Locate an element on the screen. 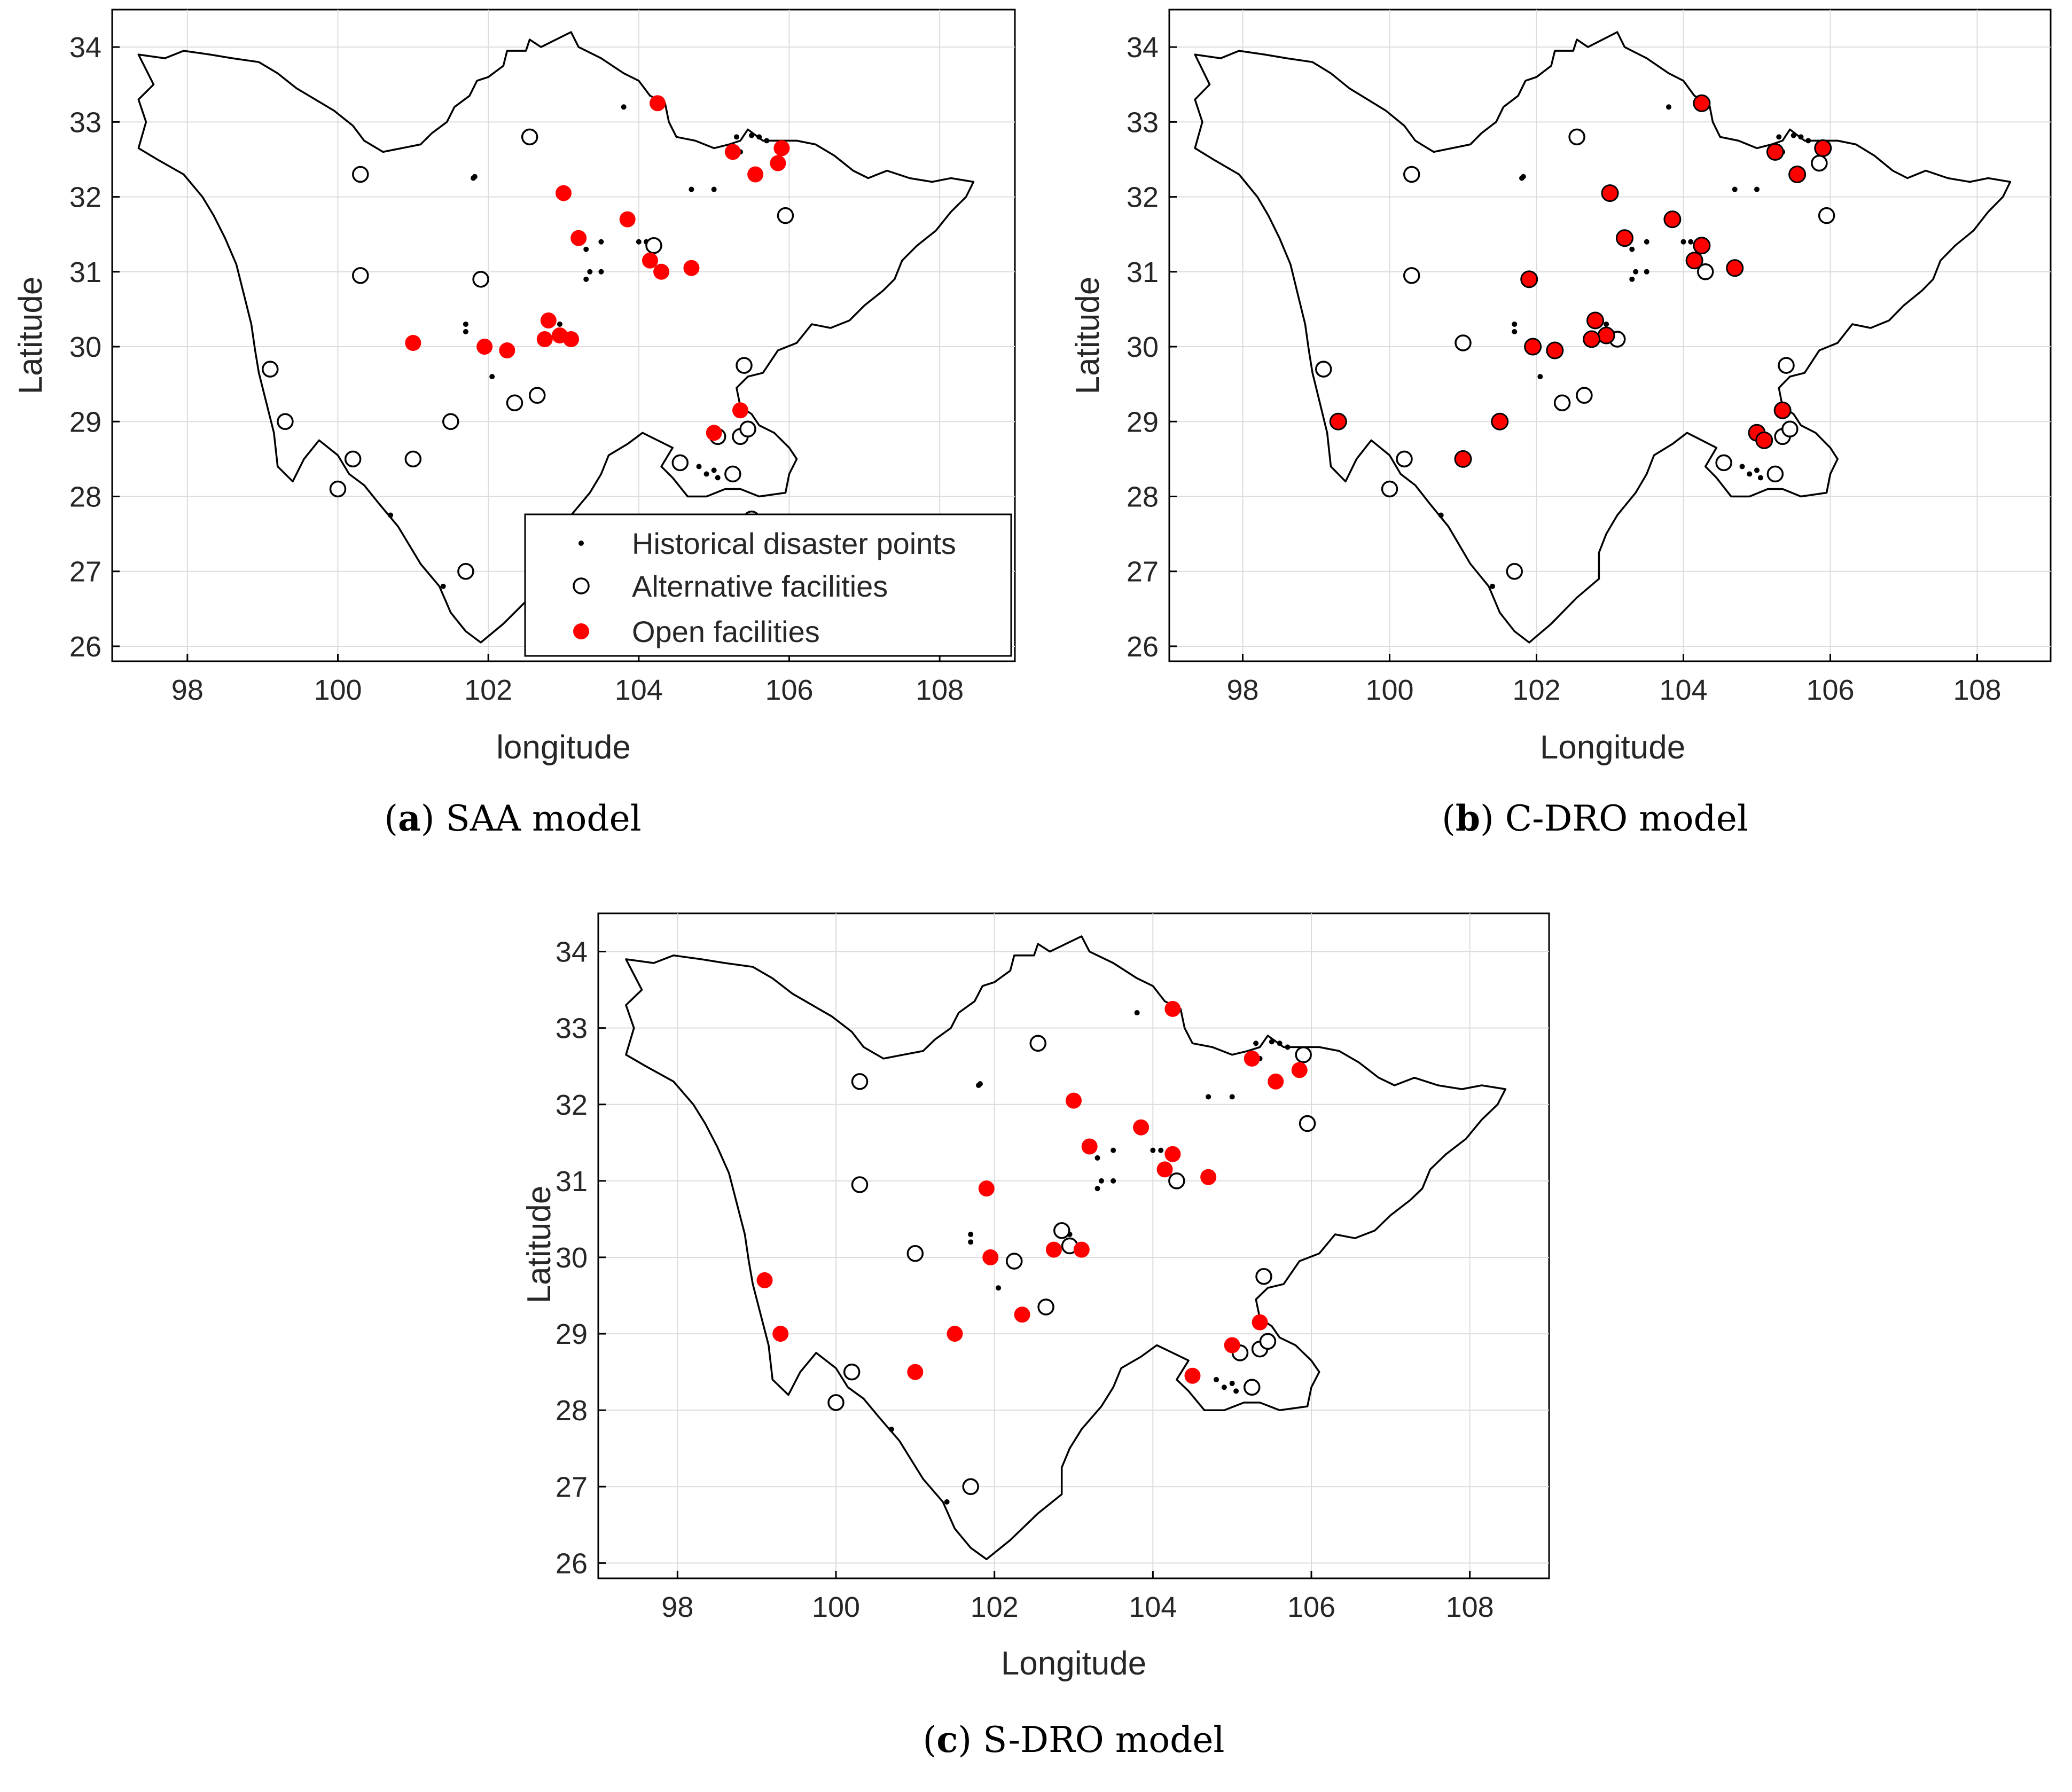 The width and height of the screenshot is (2072, 1792). historical-points-b is located at coordinates (1624, 346).